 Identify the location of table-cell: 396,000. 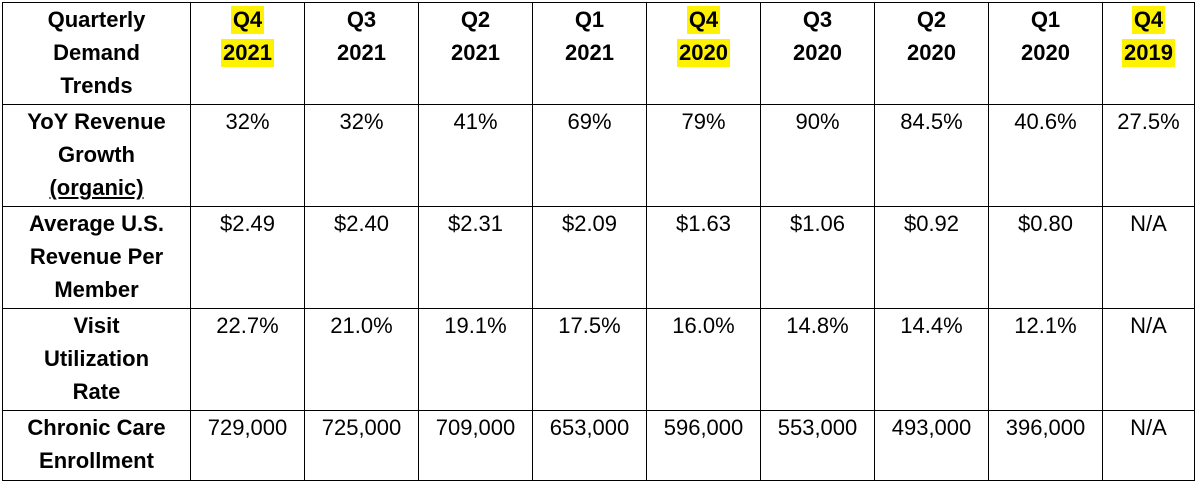
(1045, 445).